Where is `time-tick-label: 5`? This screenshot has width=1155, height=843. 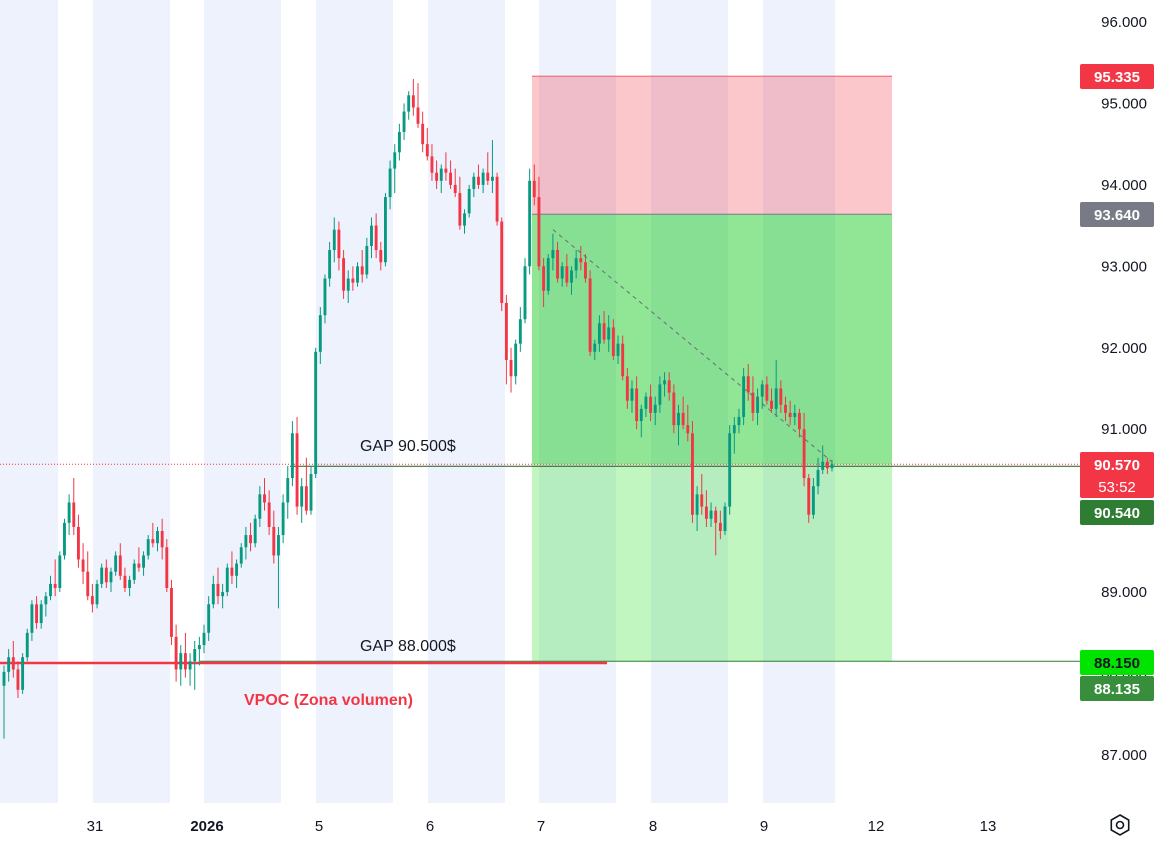
time-tick-label: 5 is located at coordinates (319, 826).